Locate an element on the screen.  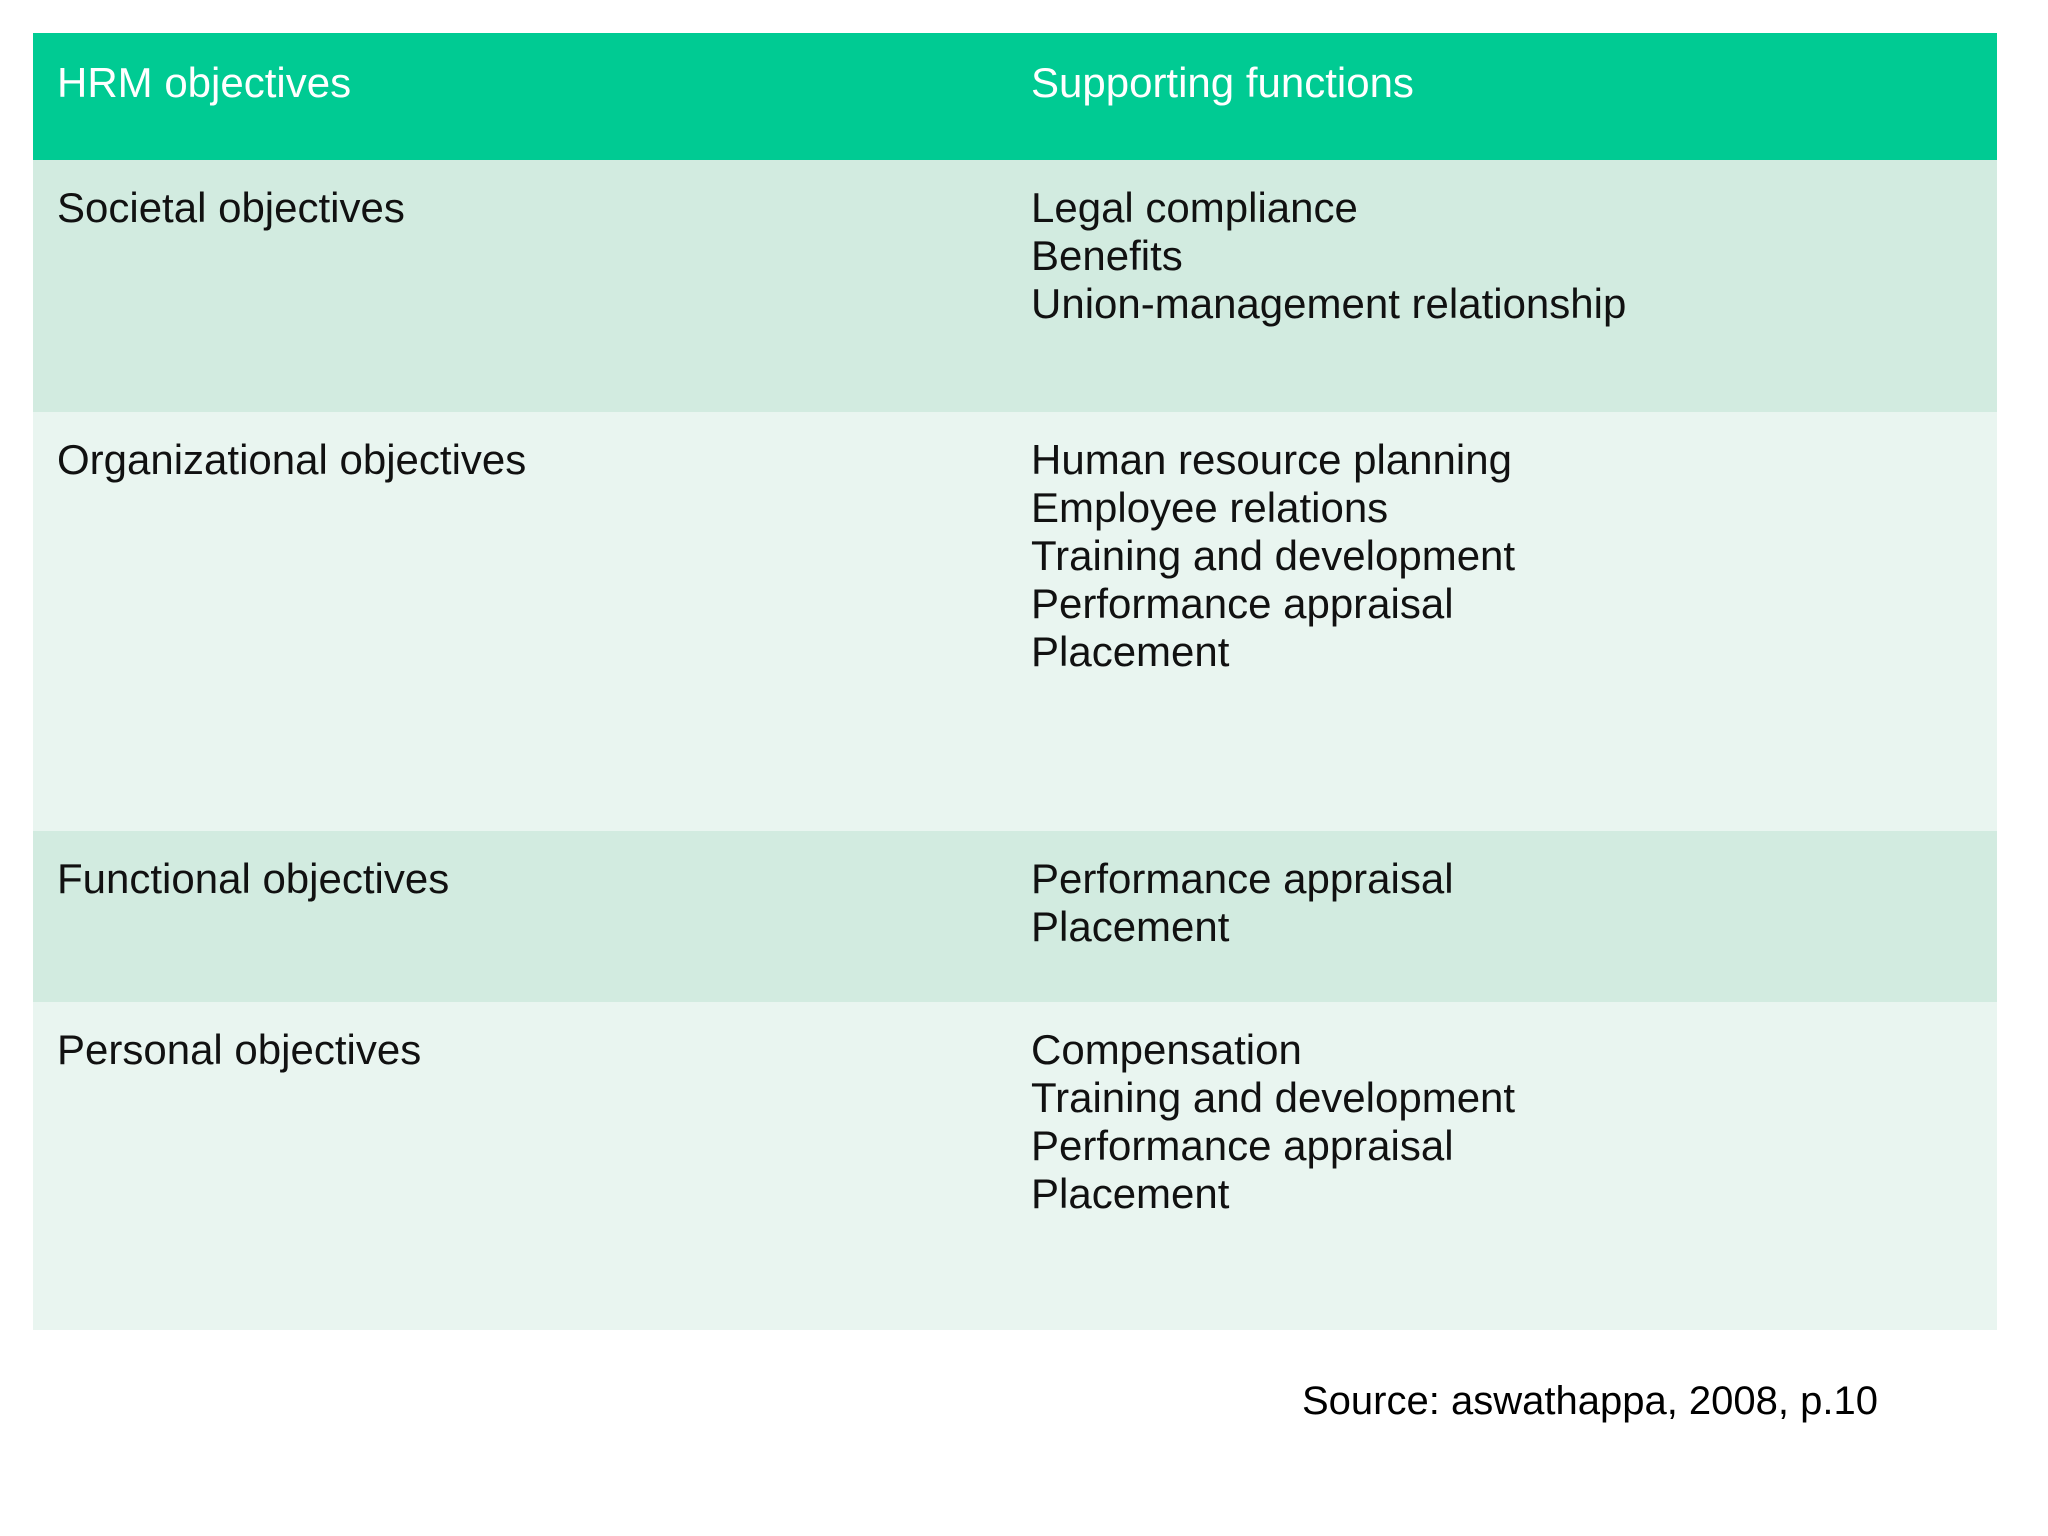
function-item: Human resource planning is located at coordinates (1271, 459).